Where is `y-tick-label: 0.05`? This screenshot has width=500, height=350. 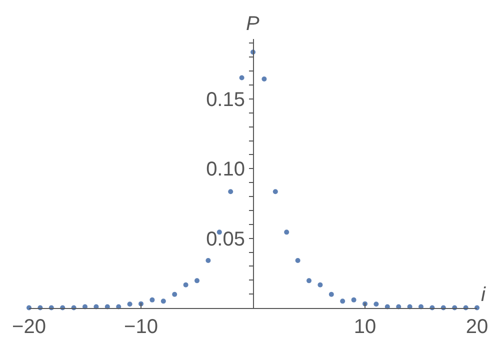
y-tick-label: 0.05 is located at coordinates (225, 239).